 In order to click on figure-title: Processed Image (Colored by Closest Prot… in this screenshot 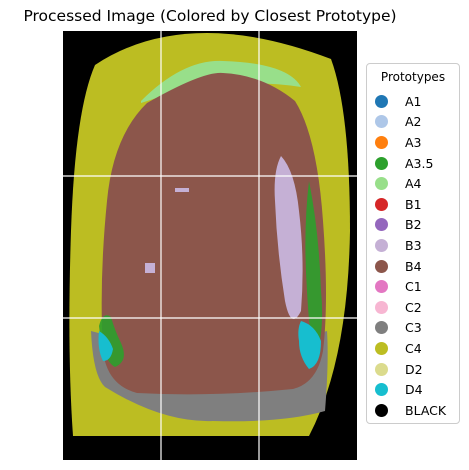, I will do `click(210, 16)`.